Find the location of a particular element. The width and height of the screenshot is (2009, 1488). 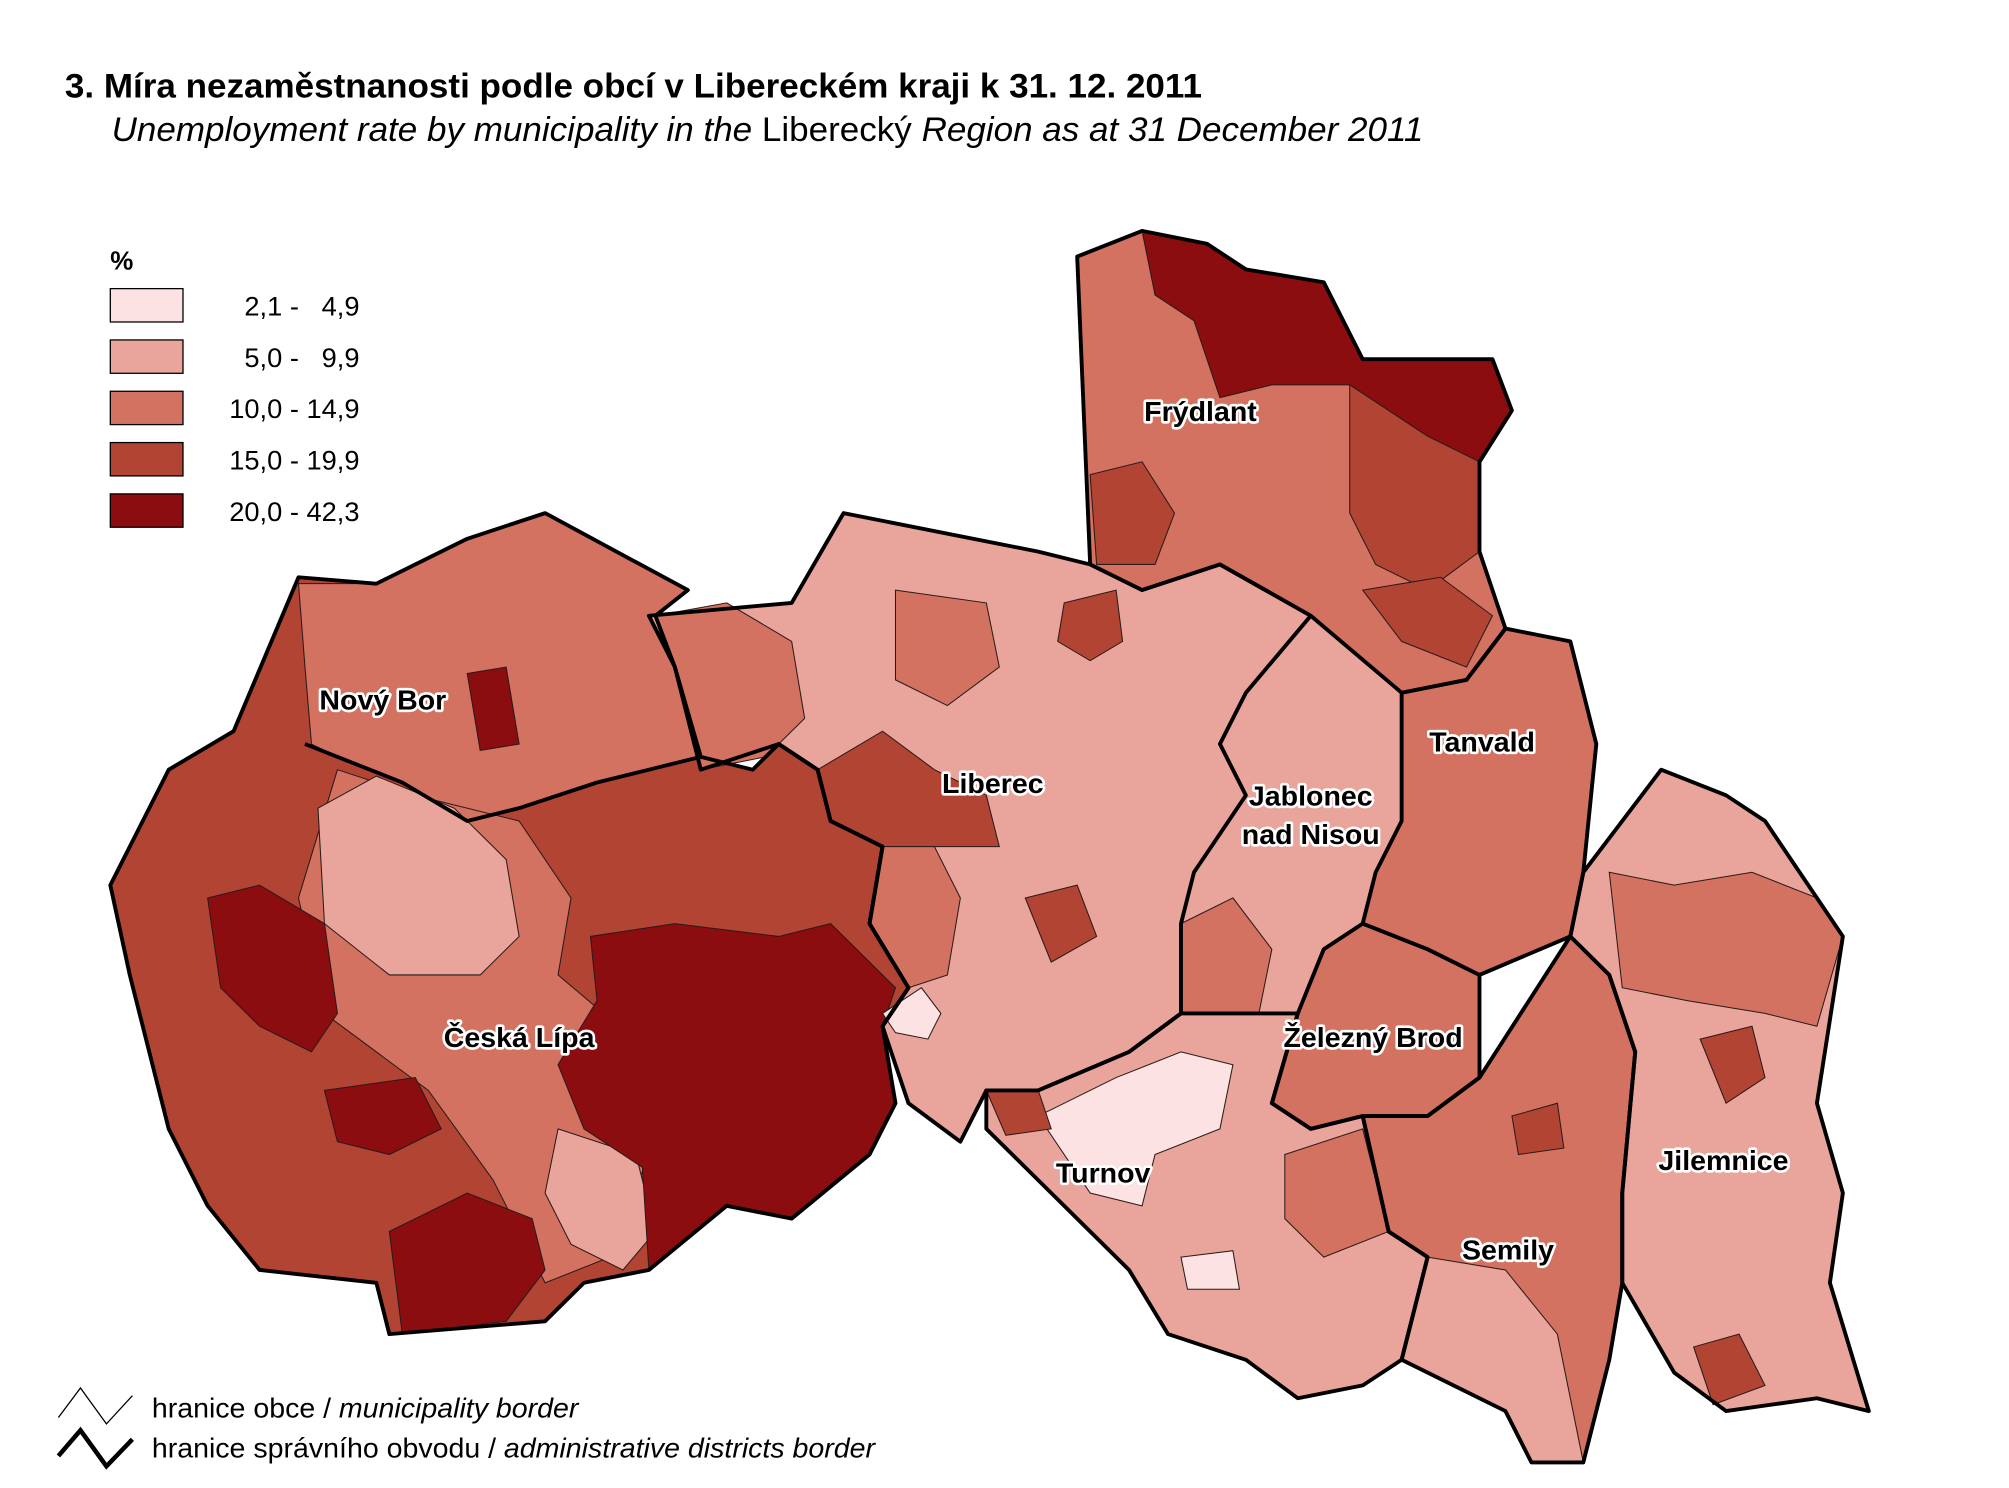

subtitle-part: Unemployment rate by municipality in the is located at coordinates (437, 129).